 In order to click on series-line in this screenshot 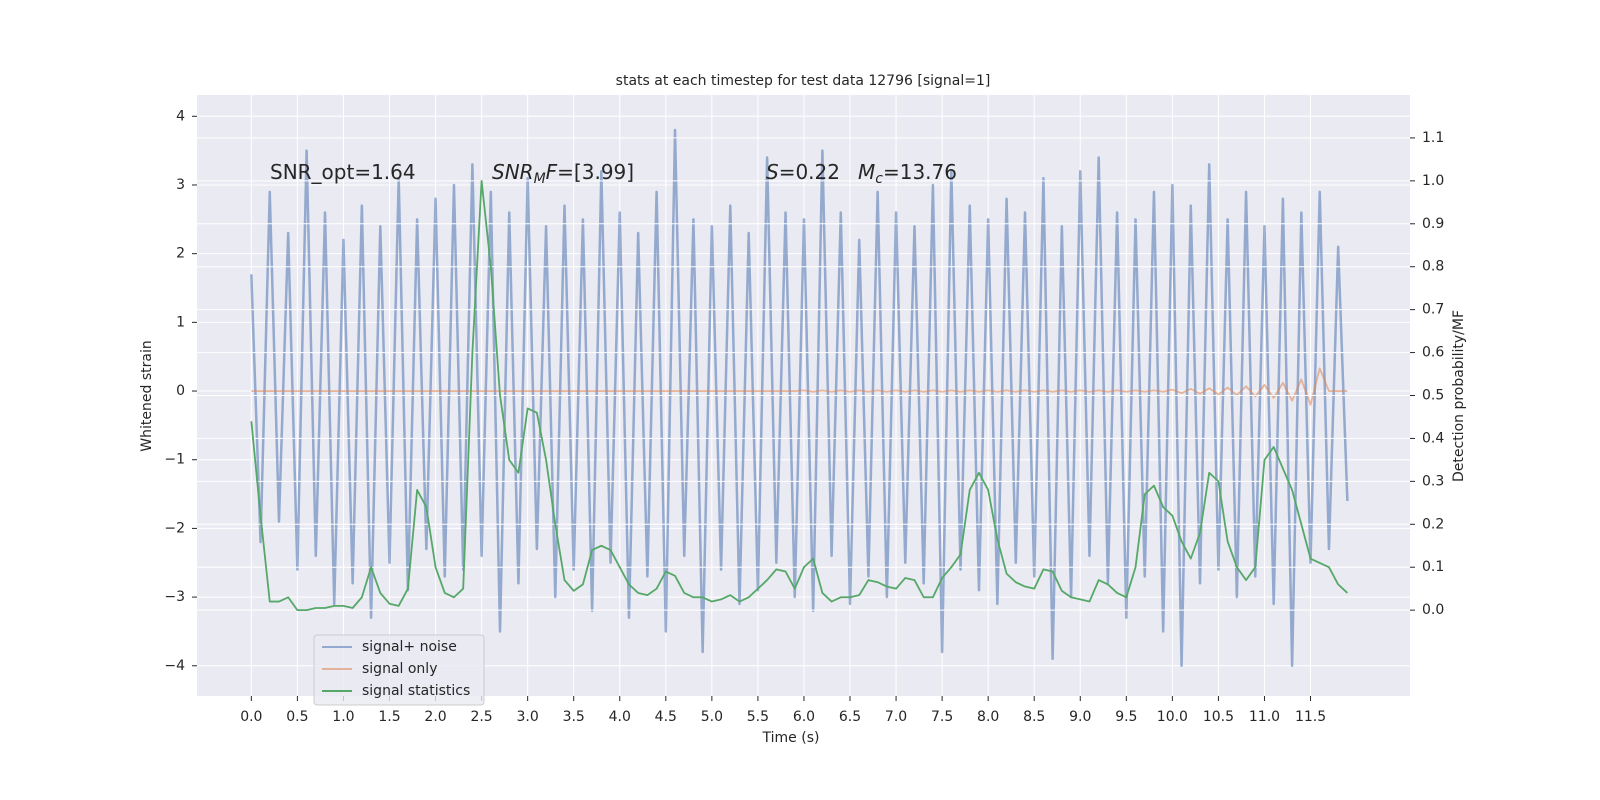, I will do `click(799, 386)`.